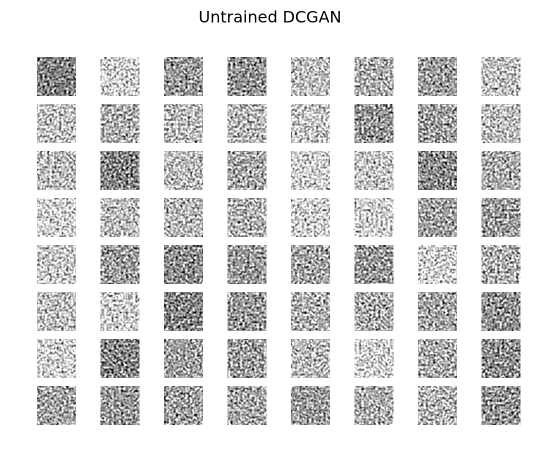 The width and height of the screenshot is (535, 461). I want to click on figure-title: Untrained DCGAN, so click(270, 17).